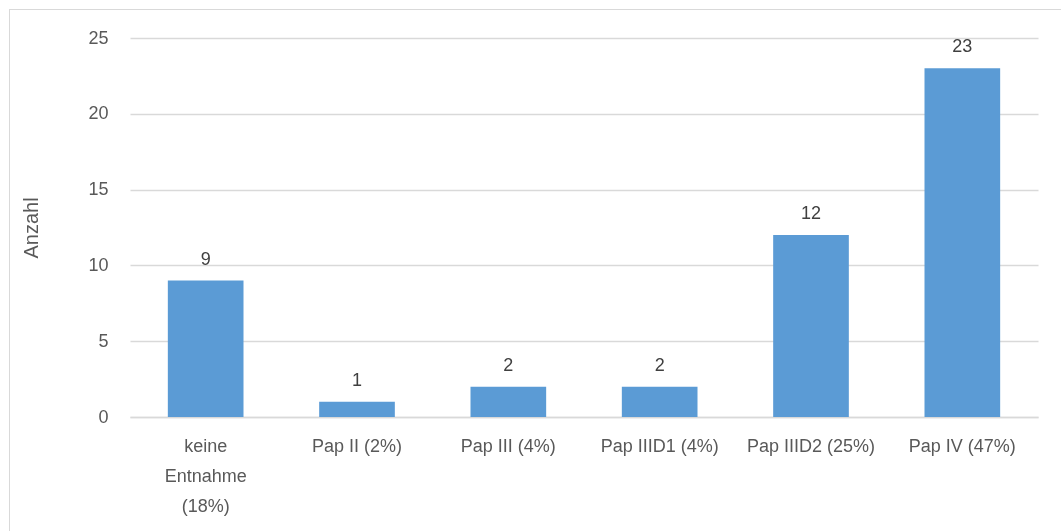  What do you see at coordinates (98, 37) in the screenshot?
I see `y-tick-label: 25` at bounding box center [98, 37].